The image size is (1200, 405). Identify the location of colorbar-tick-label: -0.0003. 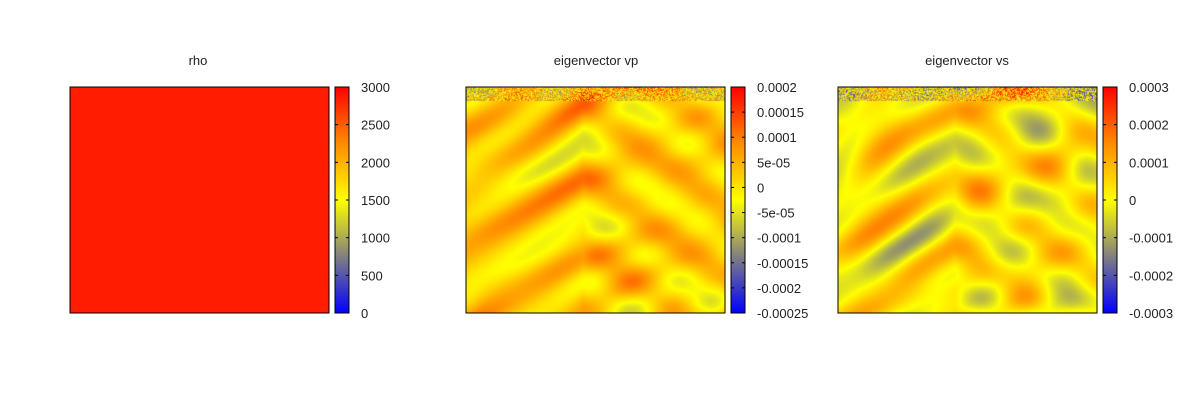
(1151, 313).